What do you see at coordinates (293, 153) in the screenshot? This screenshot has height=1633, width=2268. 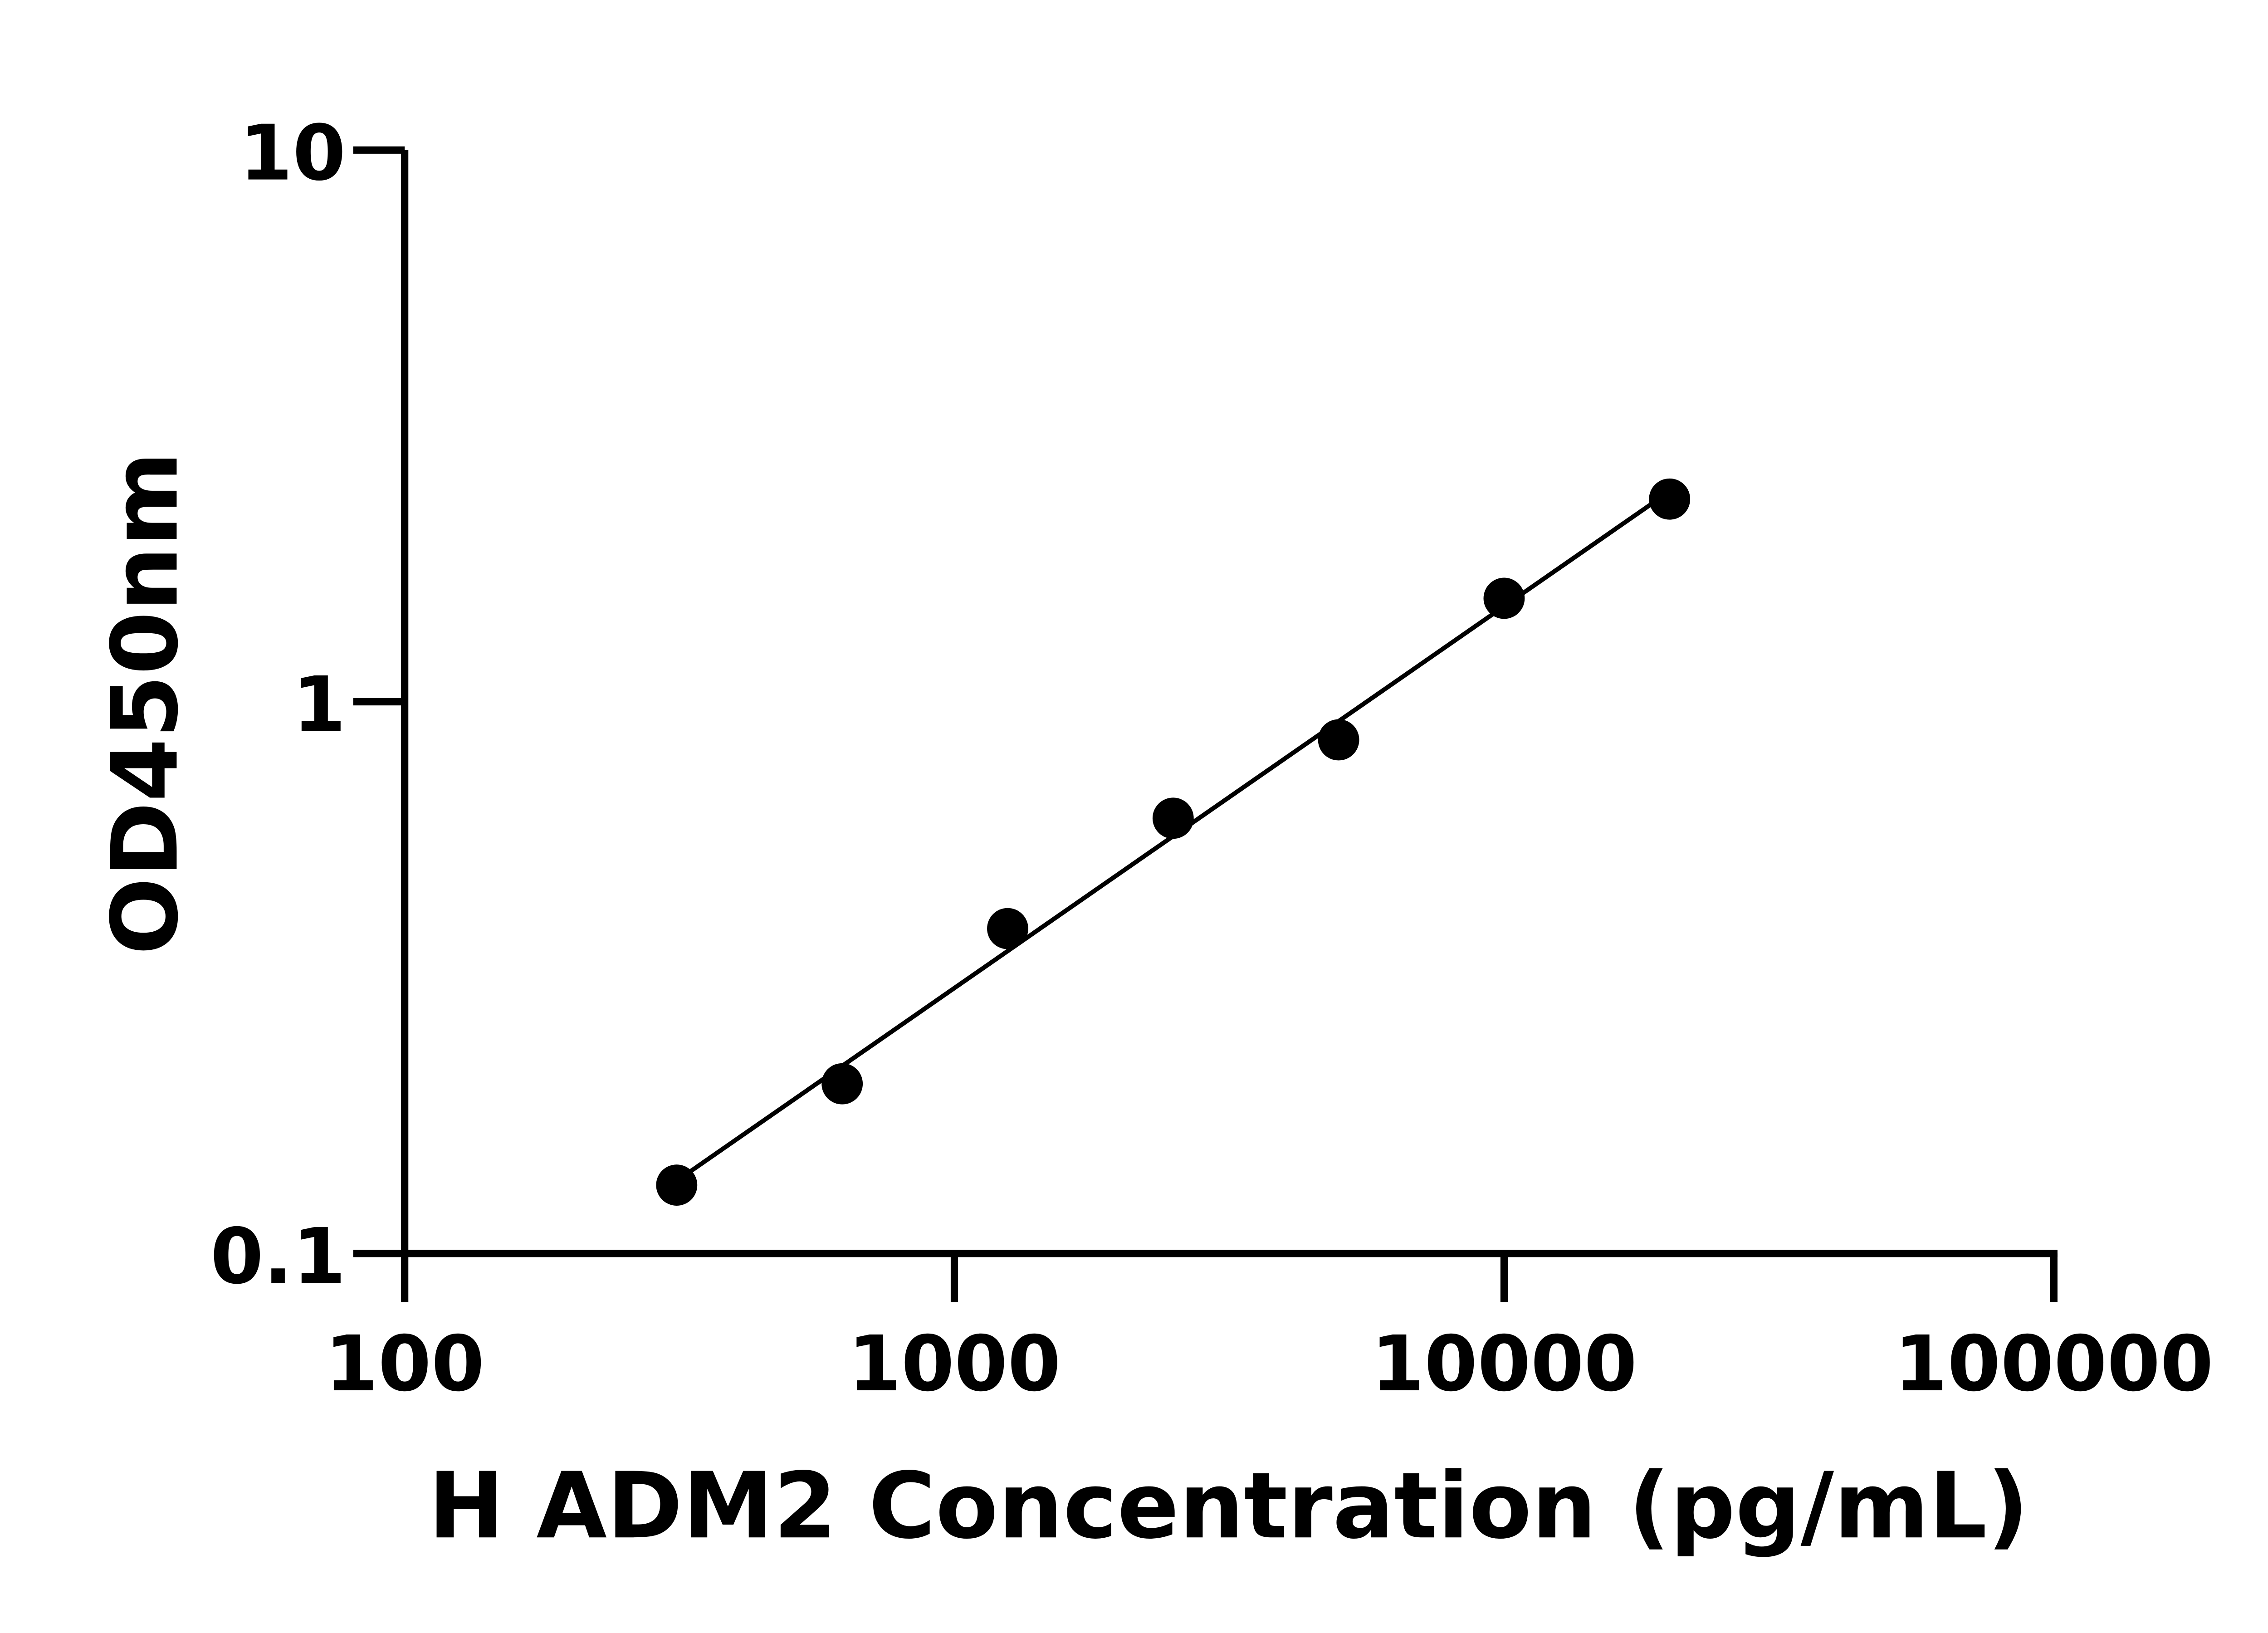 I see `y-tick-label: 10` at bounding box center [293, 153].